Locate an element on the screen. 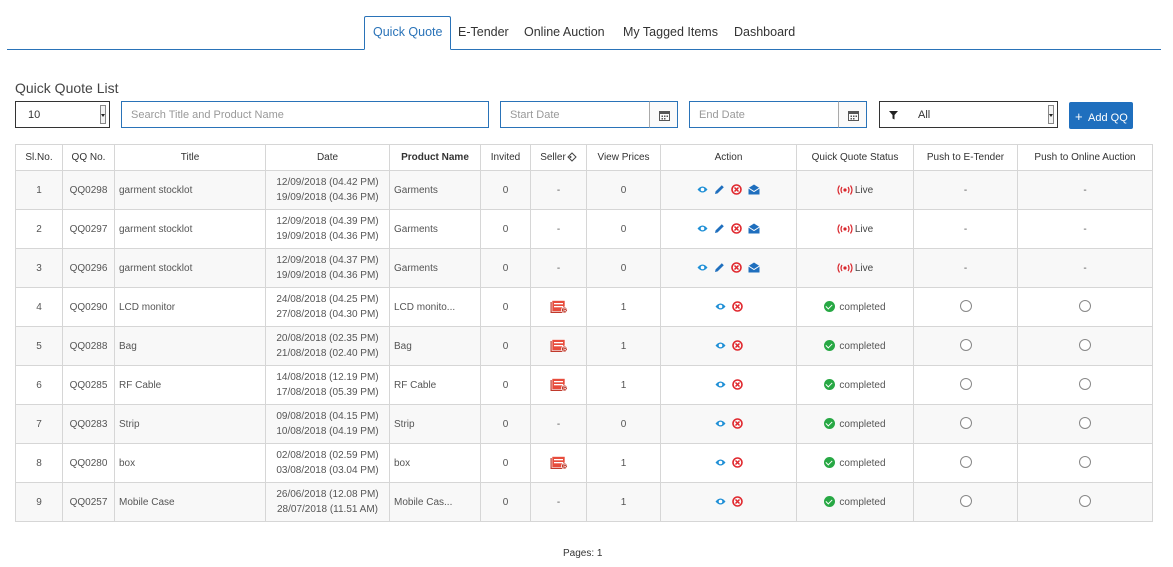 This screenshot has height=567, width=1173. sl-no-cell: 2 is located at coordinates (39, 229).